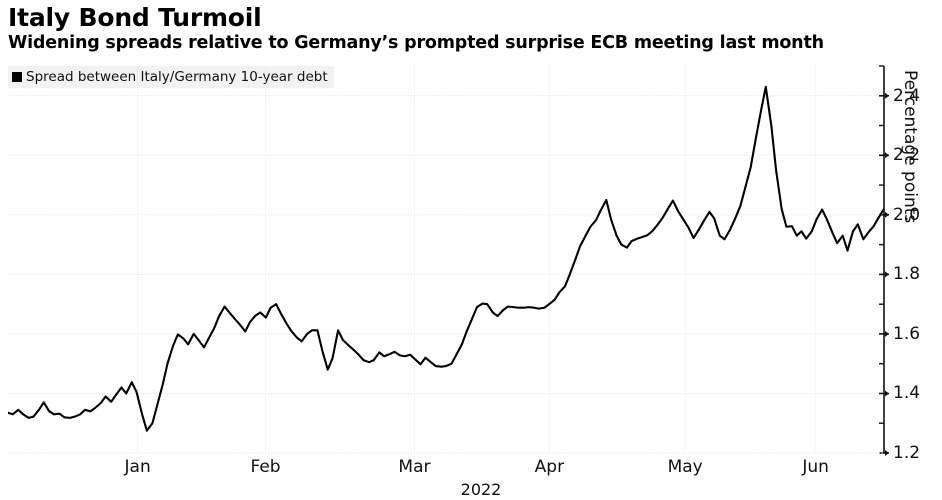 The height and width of the screenshot is (500, 942). What do you see at coordinates (137, 467) in the screenshot?
I see `x-axis-tick-jan: Jan` at bounding box center [137, 467].